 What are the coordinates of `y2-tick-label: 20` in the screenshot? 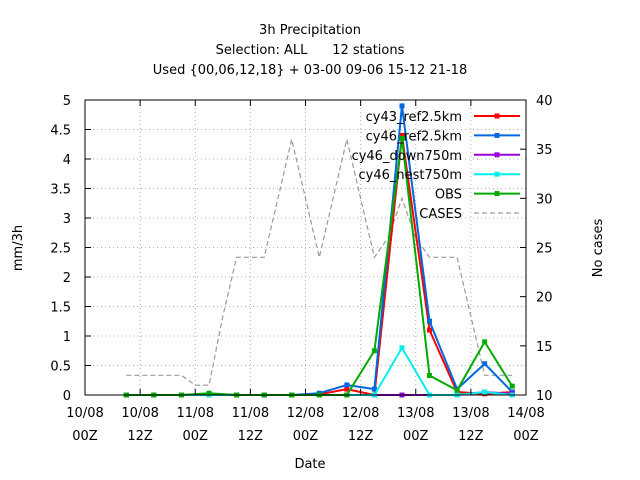 It's located at (544, 298).